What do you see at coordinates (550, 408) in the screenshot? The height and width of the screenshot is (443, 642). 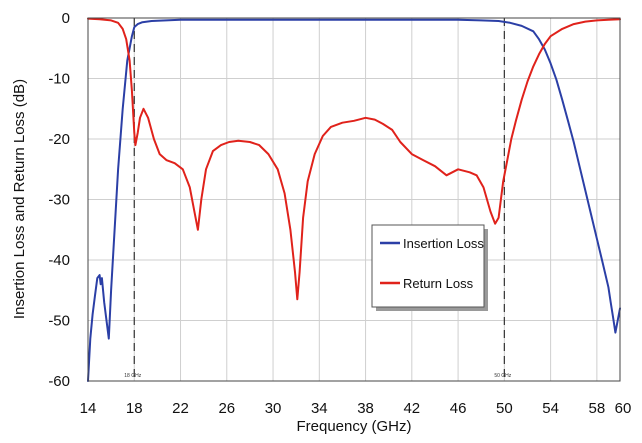 I see `x-tick-label: 54` at bounding box center [550, 408].